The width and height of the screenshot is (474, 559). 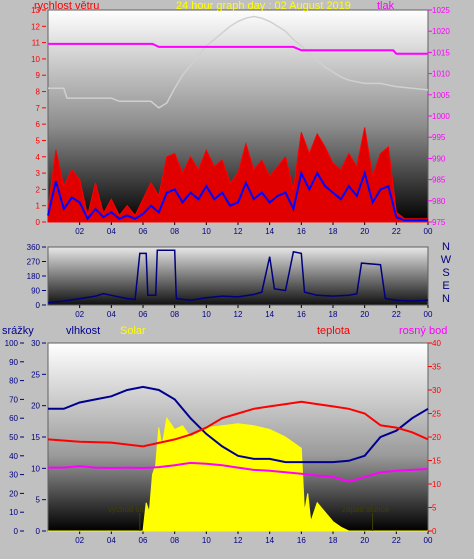 What do you see at coordinates (333, 314) in the screenshot?
I see `direction-x-tick-label: 18` at bounding box center [333, 314].